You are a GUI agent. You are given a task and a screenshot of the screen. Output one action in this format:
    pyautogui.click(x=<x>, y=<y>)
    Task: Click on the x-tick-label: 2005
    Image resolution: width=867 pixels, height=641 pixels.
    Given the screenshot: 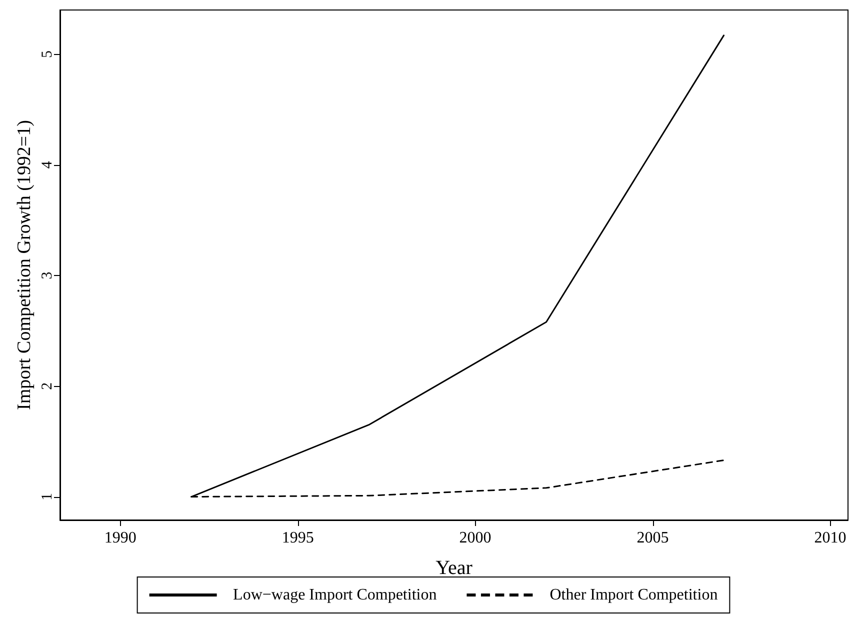 What is the action you would take?
    pyautogui.click(x=652, y=538)
    